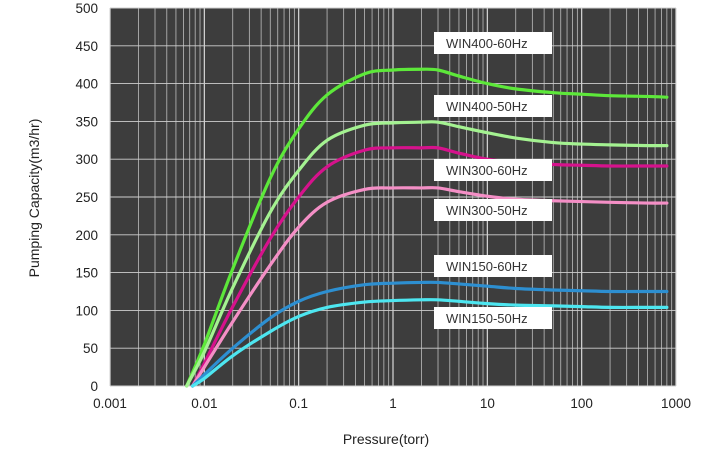  I want to click on x-axis-ticks: 0.001 0.01 0.1 1 10 100 1000, so click(392, 403).